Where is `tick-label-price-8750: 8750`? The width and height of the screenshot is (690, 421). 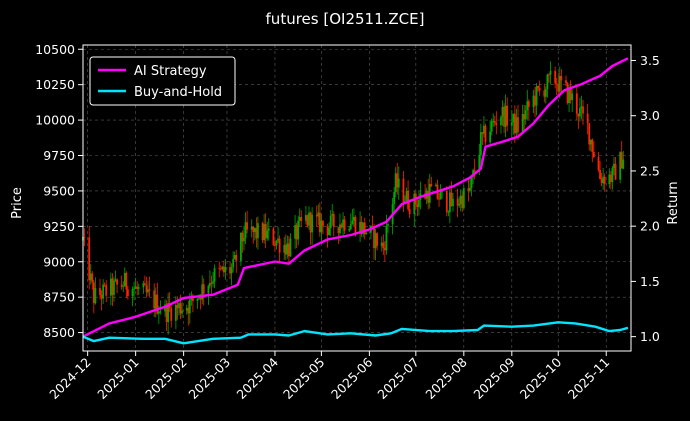
tick-label-price-8750: 8750 is located at coordinates (59, 297).